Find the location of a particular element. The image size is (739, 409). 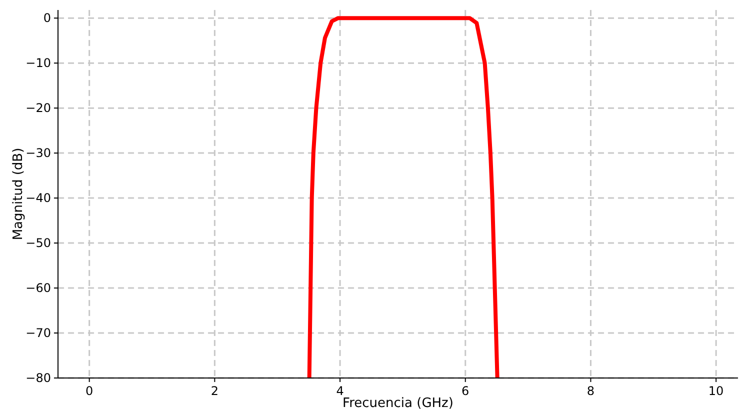

x-tick-label: 6 is located at coordinates (466, 391).